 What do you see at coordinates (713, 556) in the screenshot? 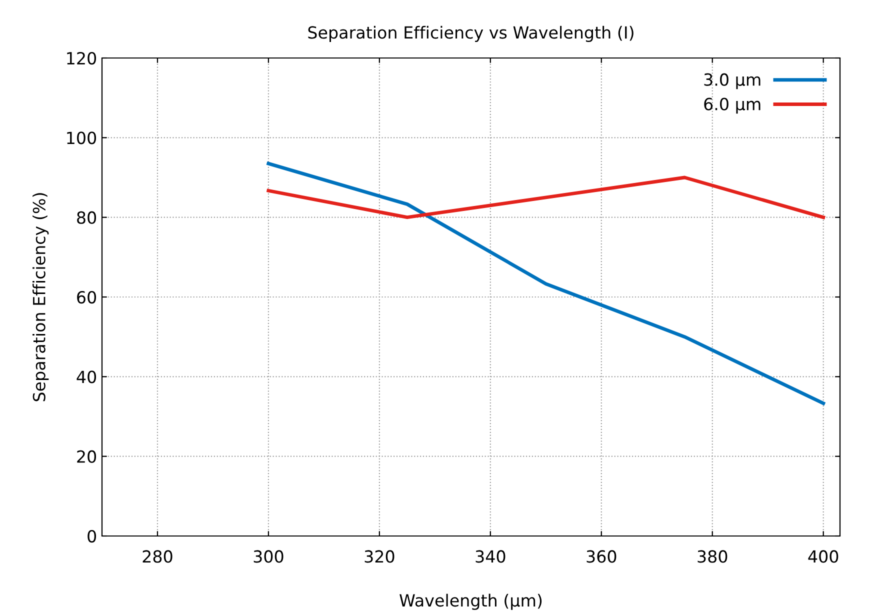
I see `x-tick-label: 380` at bounding box center [713, 556].